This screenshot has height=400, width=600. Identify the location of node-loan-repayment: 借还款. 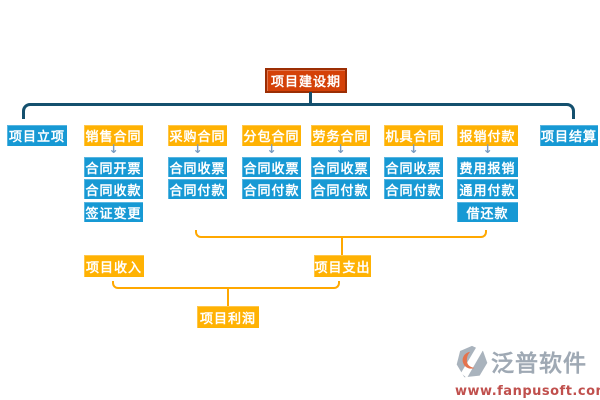
(487, 212).